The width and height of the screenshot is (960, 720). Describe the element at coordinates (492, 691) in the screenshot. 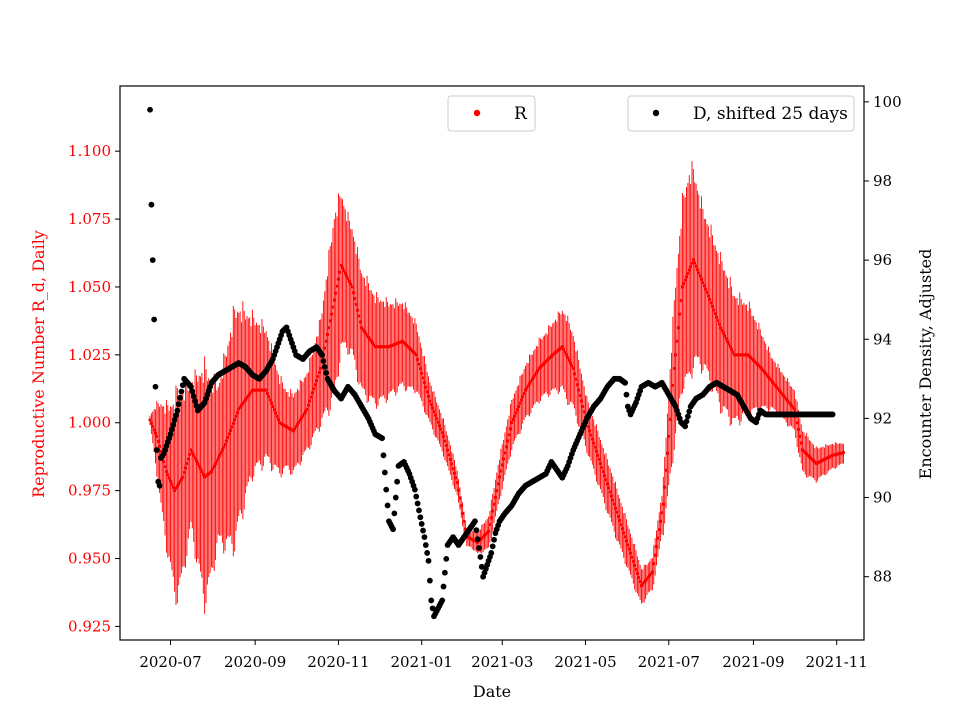

I see `x-axis-label: Date` at that location.